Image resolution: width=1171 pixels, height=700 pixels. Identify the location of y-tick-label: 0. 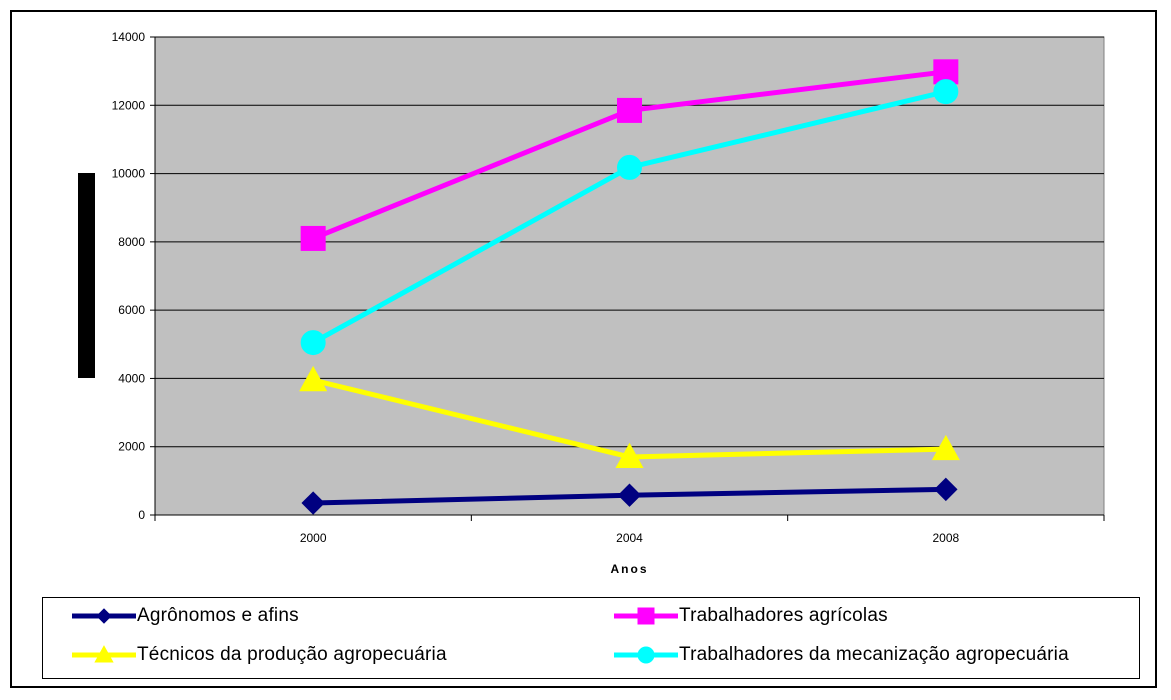
(141, 515).